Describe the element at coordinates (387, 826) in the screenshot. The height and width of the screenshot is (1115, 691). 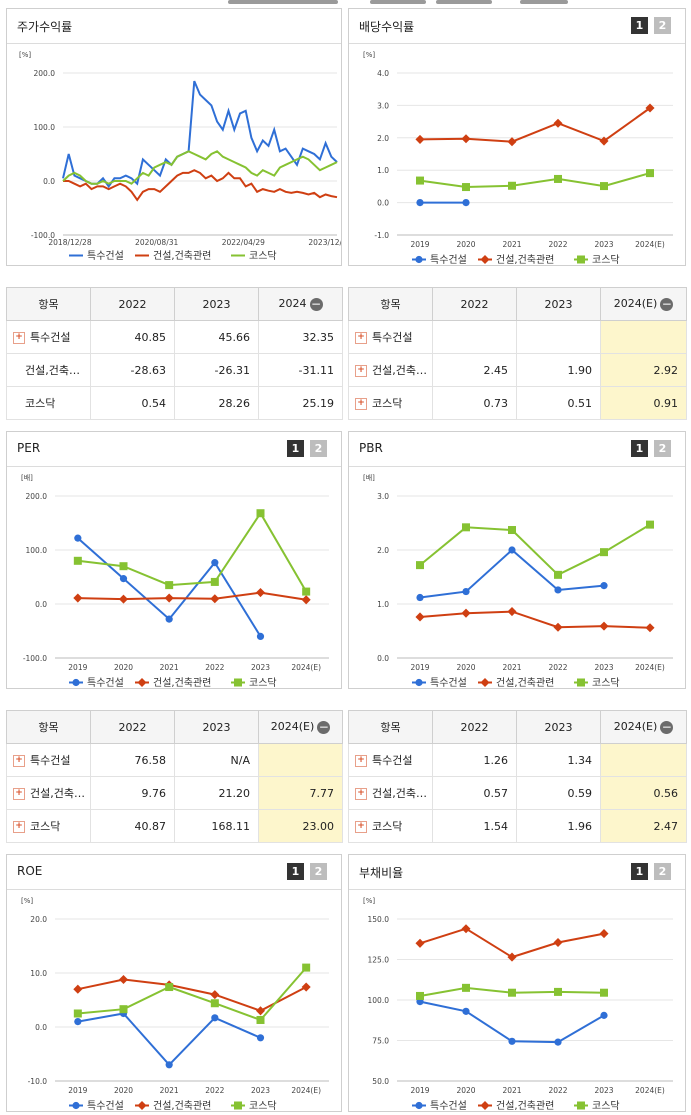
I see `row-label: 코스닥` at that location.